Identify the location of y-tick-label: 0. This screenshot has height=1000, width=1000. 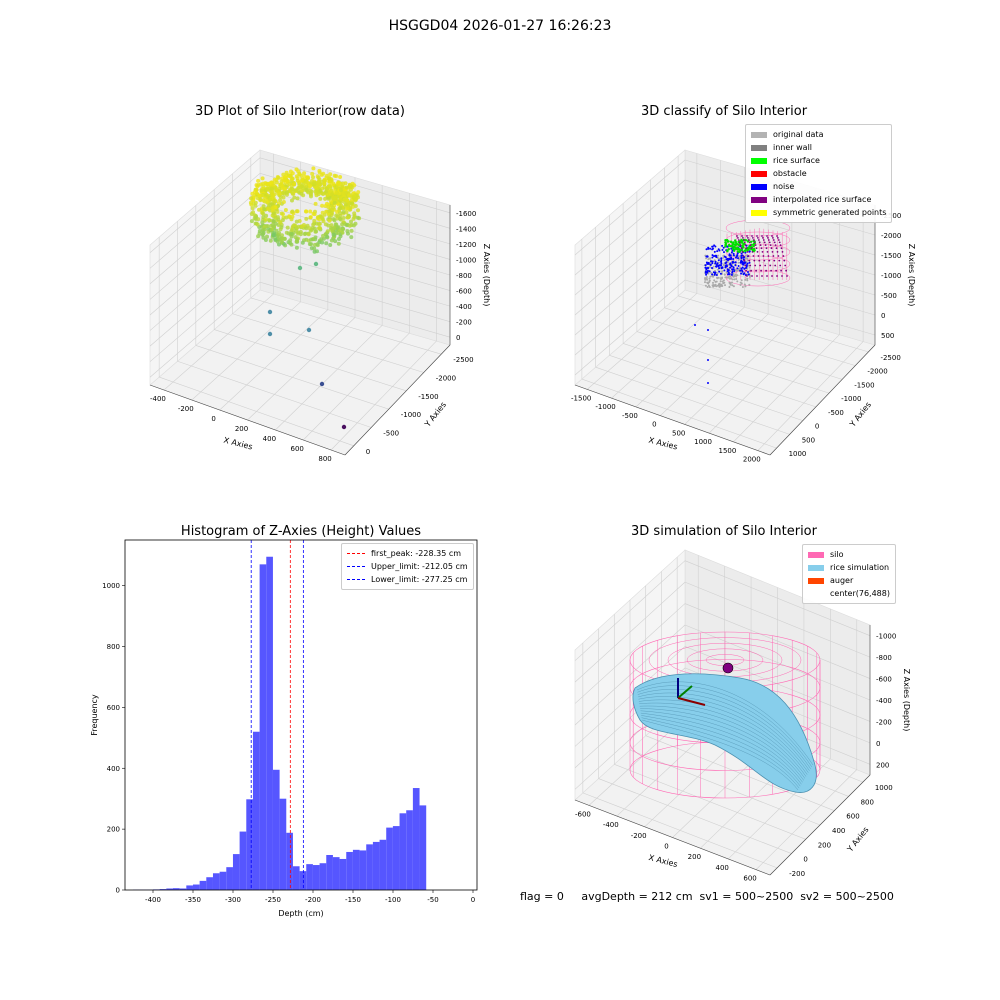
(368, 452).